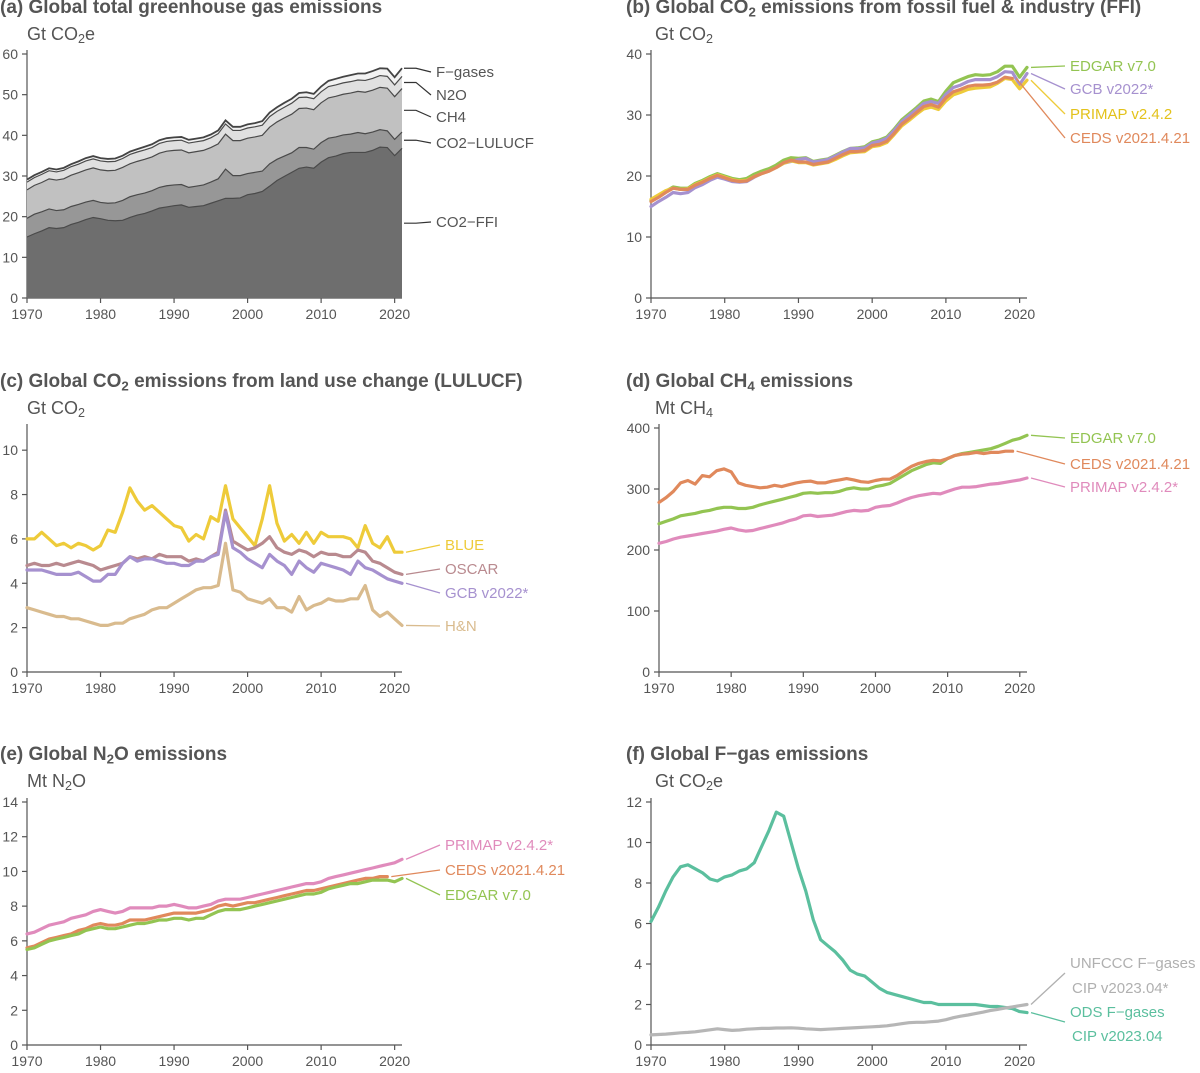 The width and height of the screenshot is (1200, 1073). What do you see at coordinates (684, 35) in the screenshot?
I see `panel-b-unit: Gt CO2` at bounding box center [684, 35].